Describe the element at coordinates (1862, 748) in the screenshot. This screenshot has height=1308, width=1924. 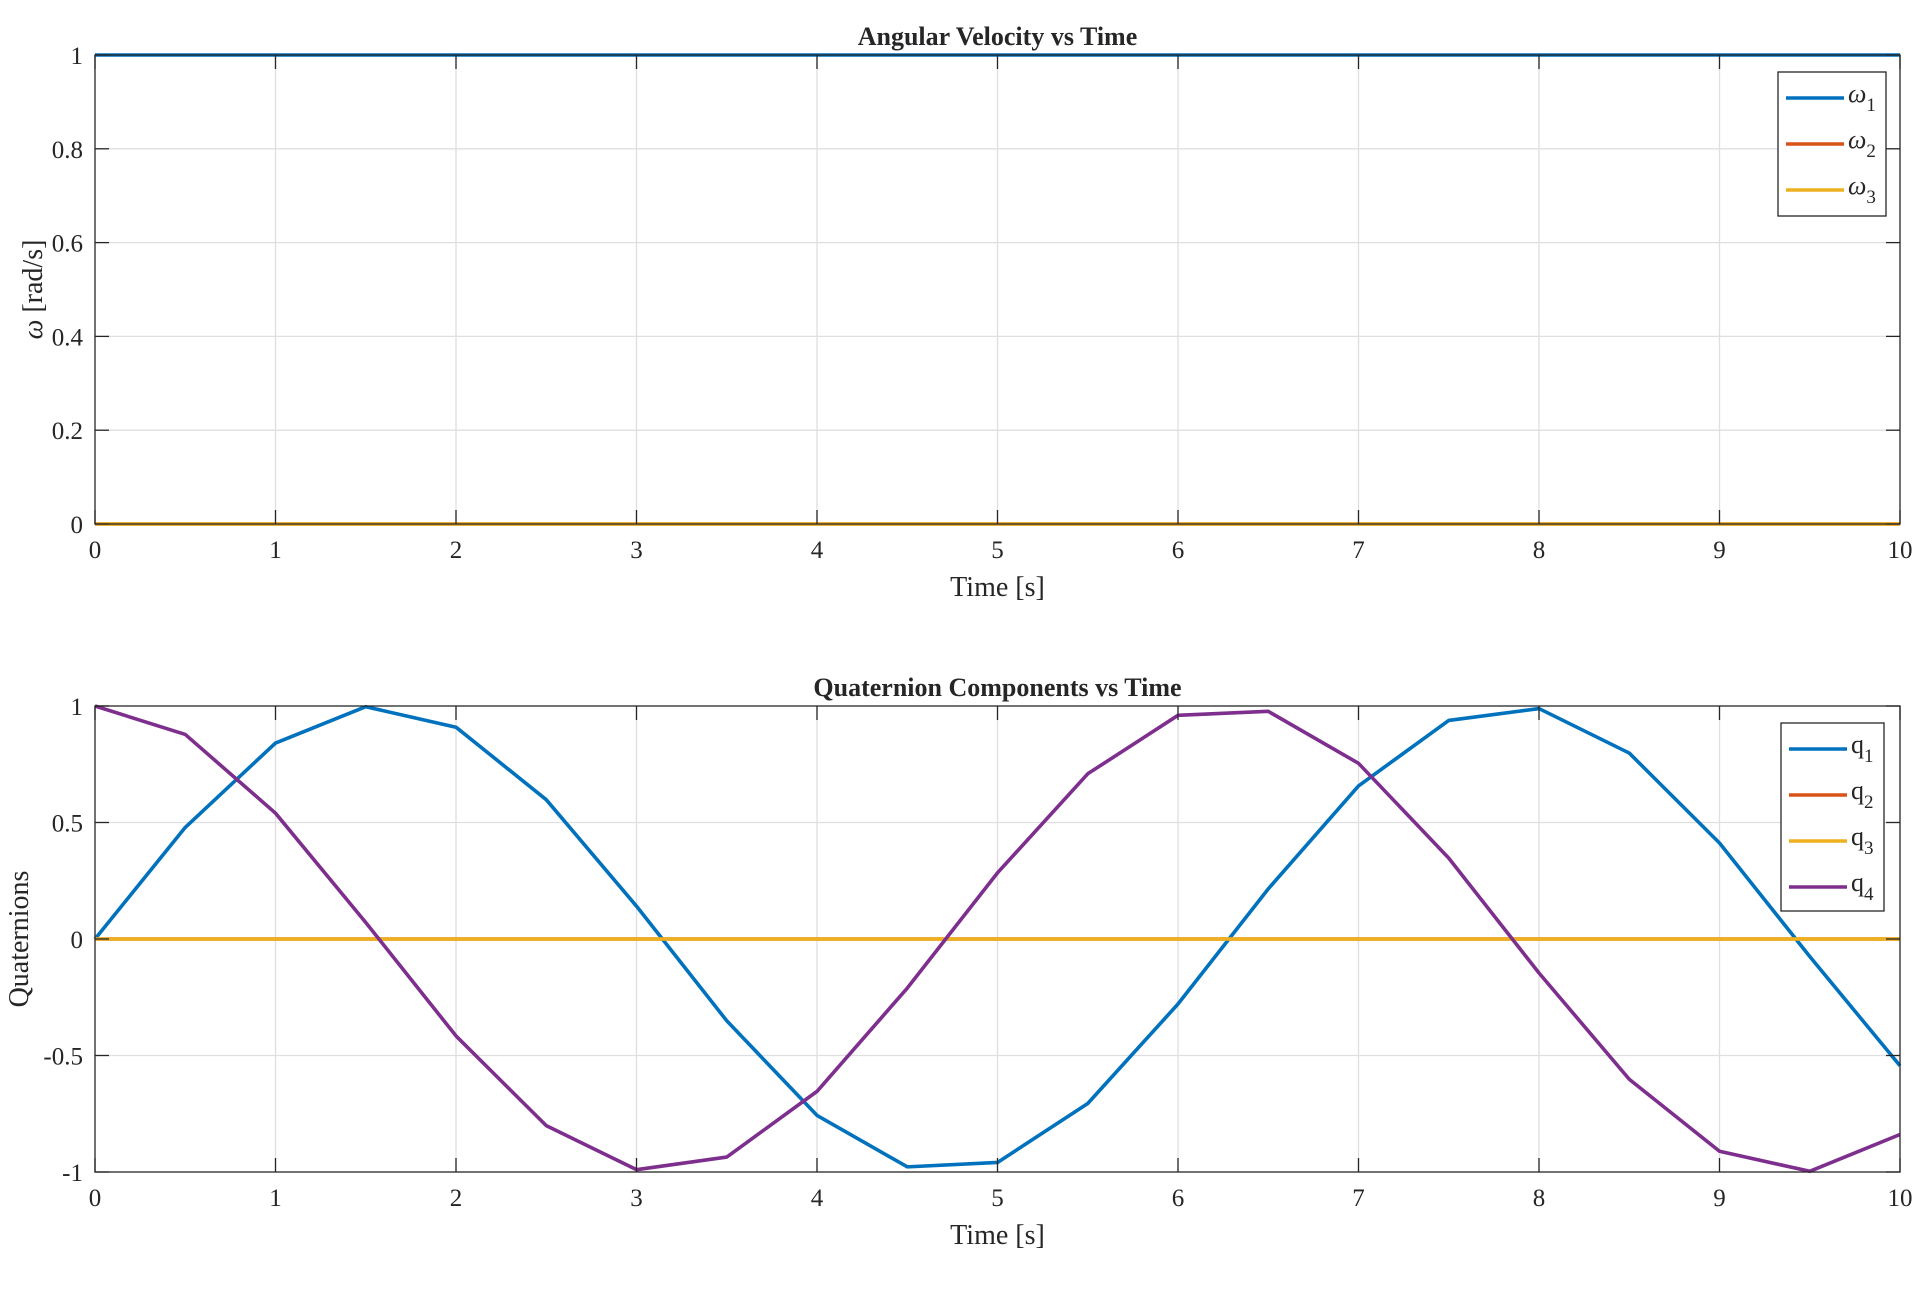
I see `legend-label: q1` at that location.